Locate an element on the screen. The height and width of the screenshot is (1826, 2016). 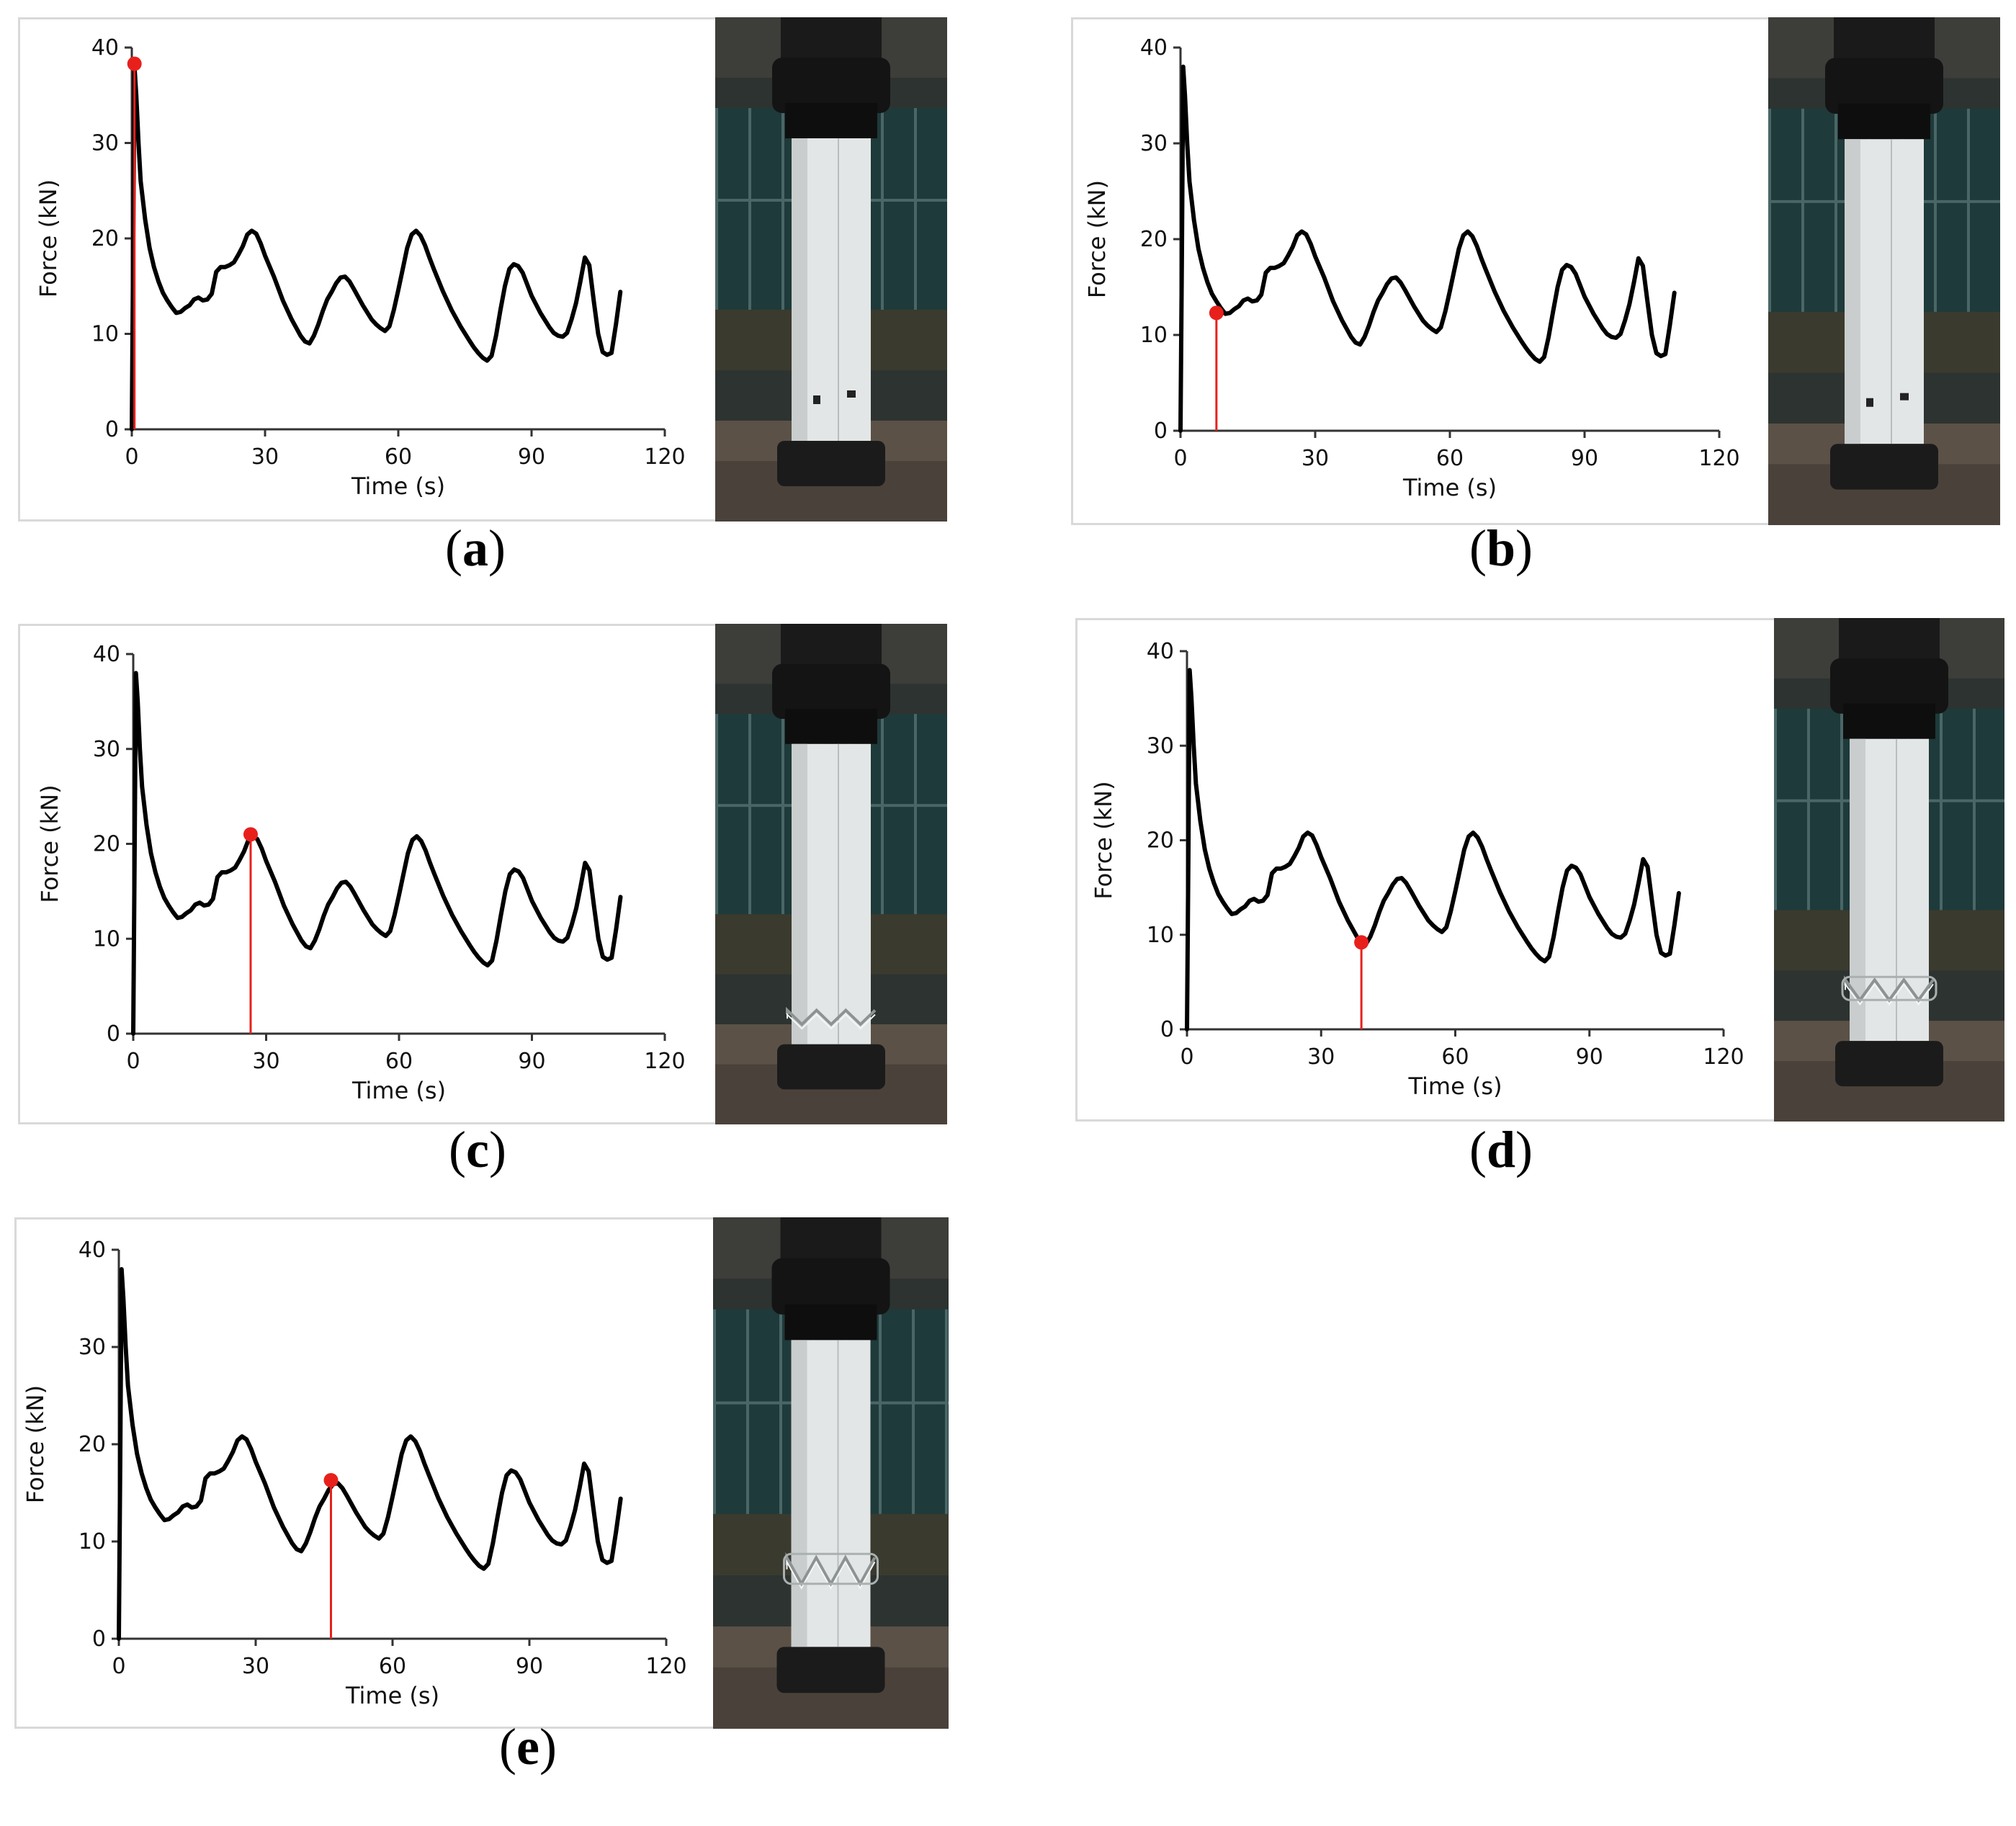
crush-fold is located at coordinates (831, 1569).